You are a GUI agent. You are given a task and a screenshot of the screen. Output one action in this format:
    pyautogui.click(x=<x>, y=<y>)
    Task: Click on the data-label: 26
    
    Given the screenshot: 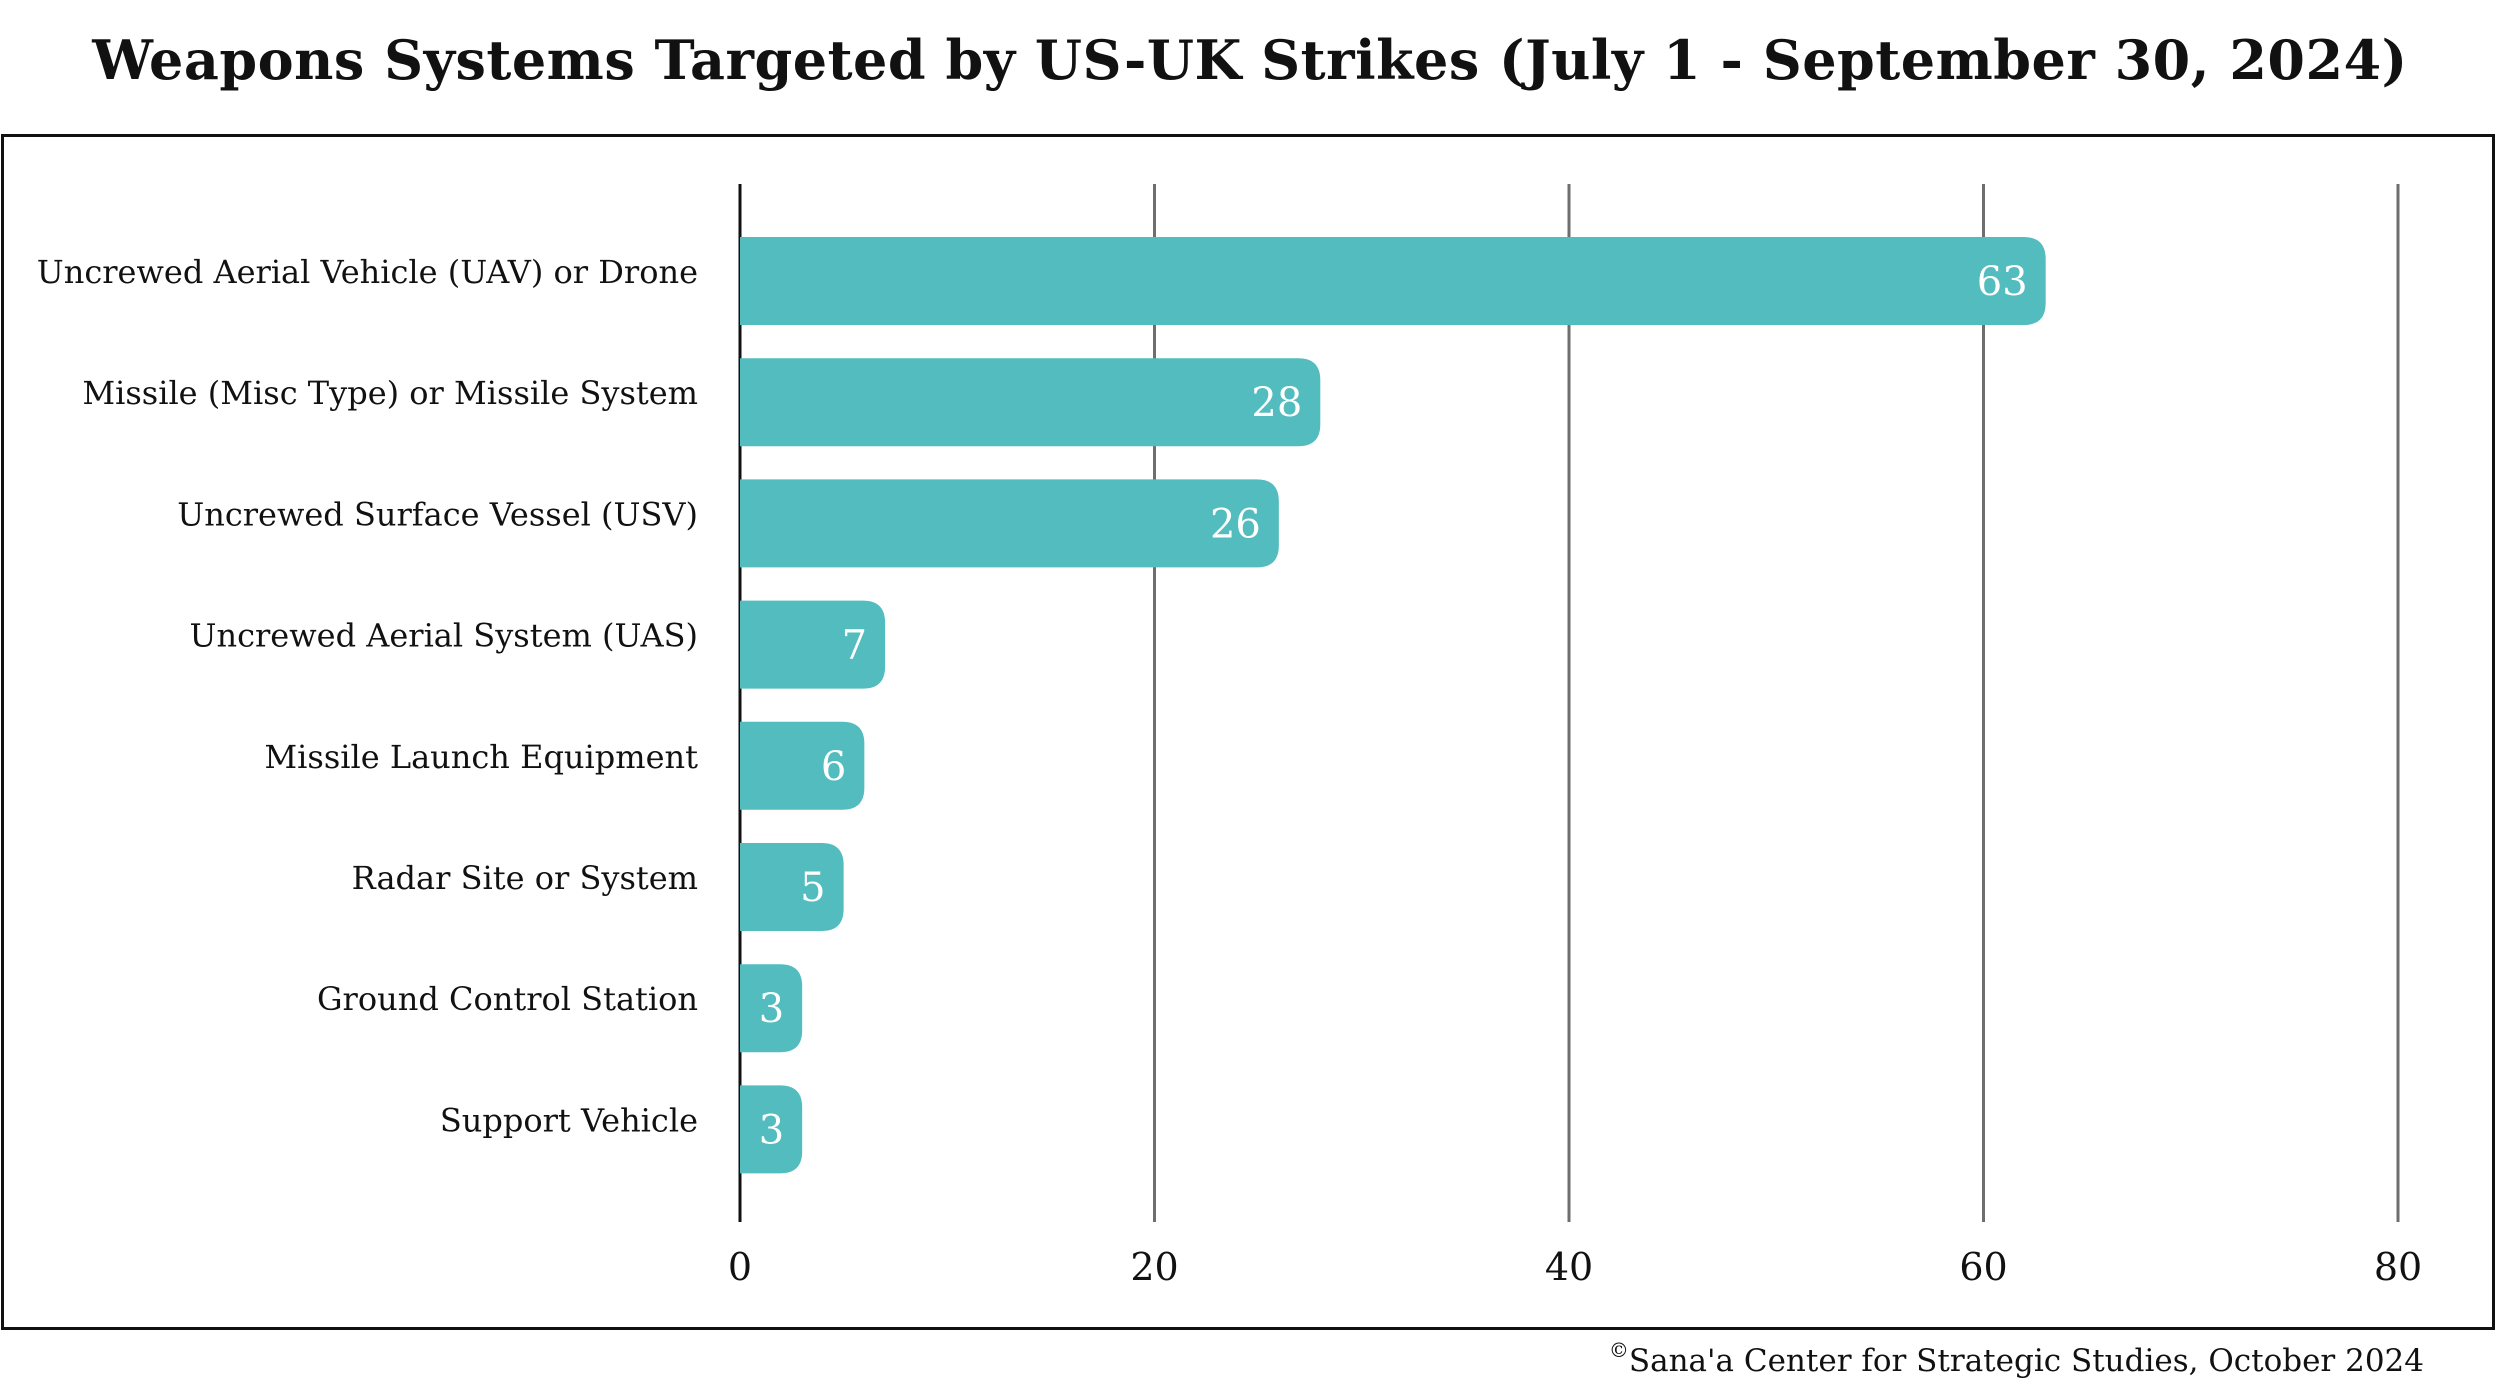 What is the action you would take?
    pyautogui.click(x=1235, y=524)
    